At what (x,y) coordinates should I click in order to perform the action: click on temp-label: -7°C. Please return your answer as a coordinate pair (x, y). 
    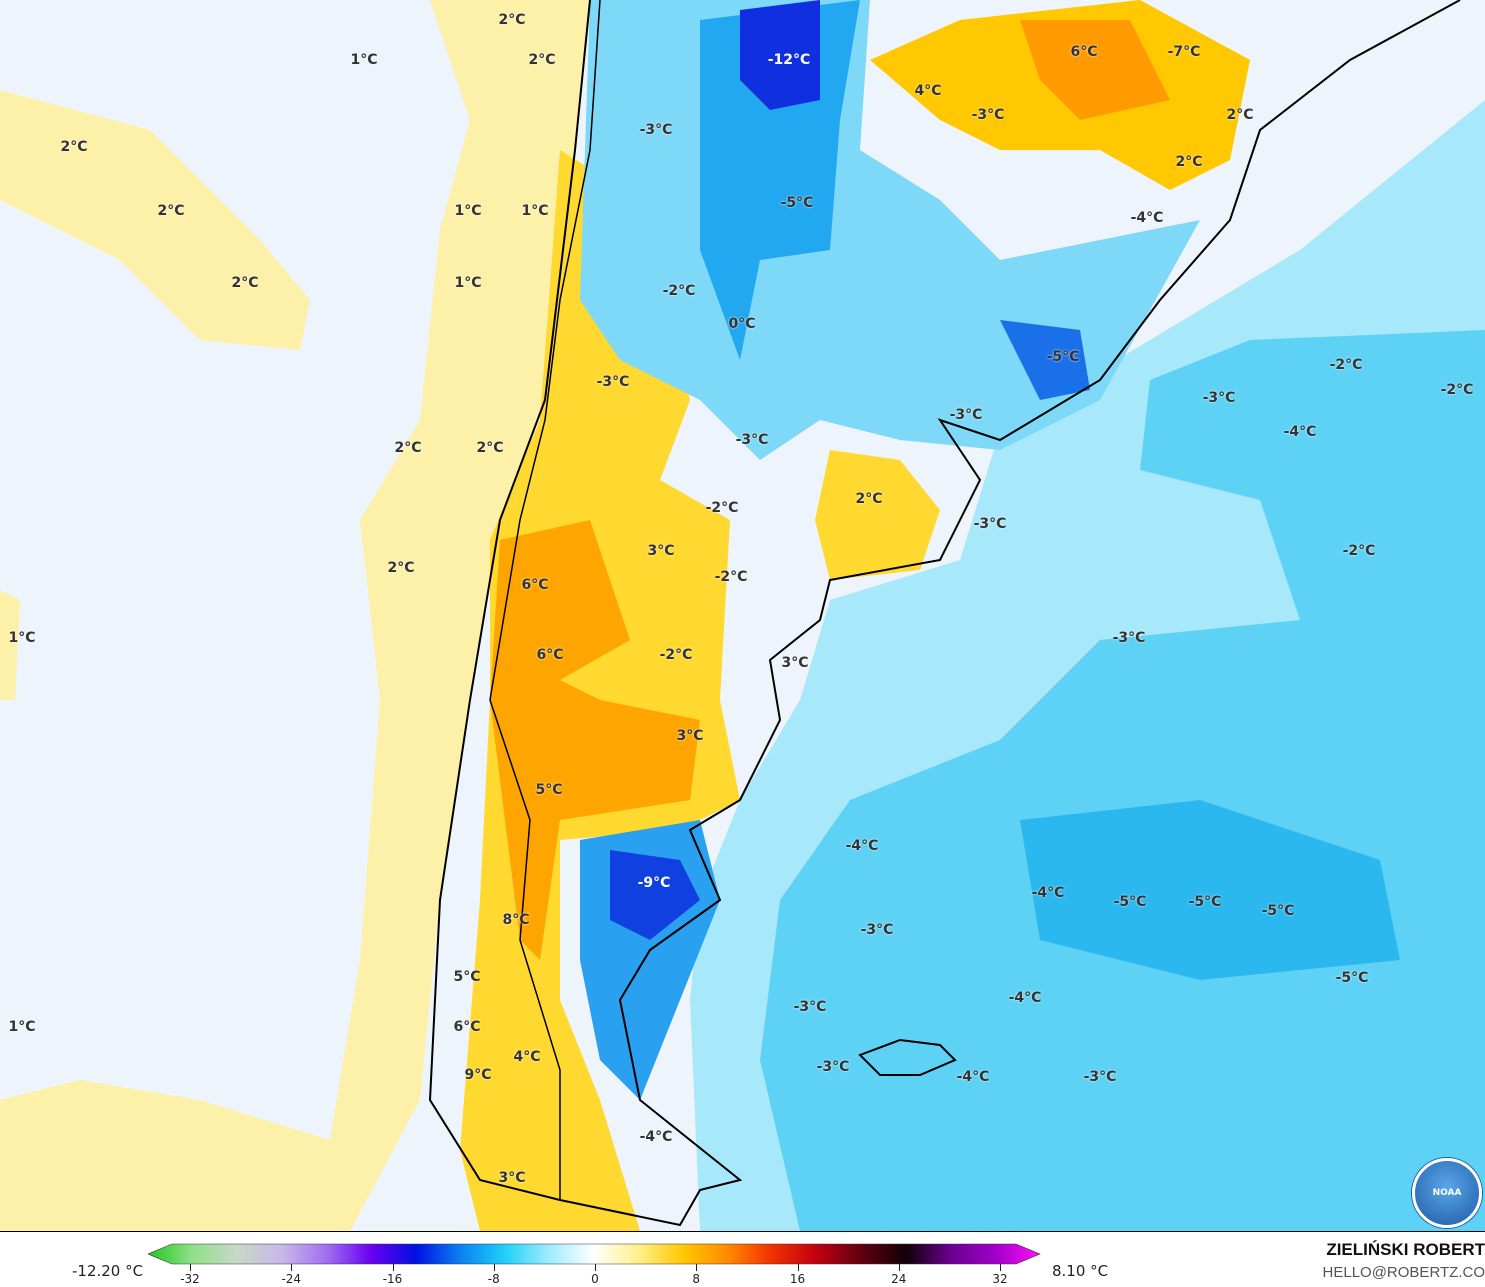
    Looking at the image, I should click on (1184, 52).